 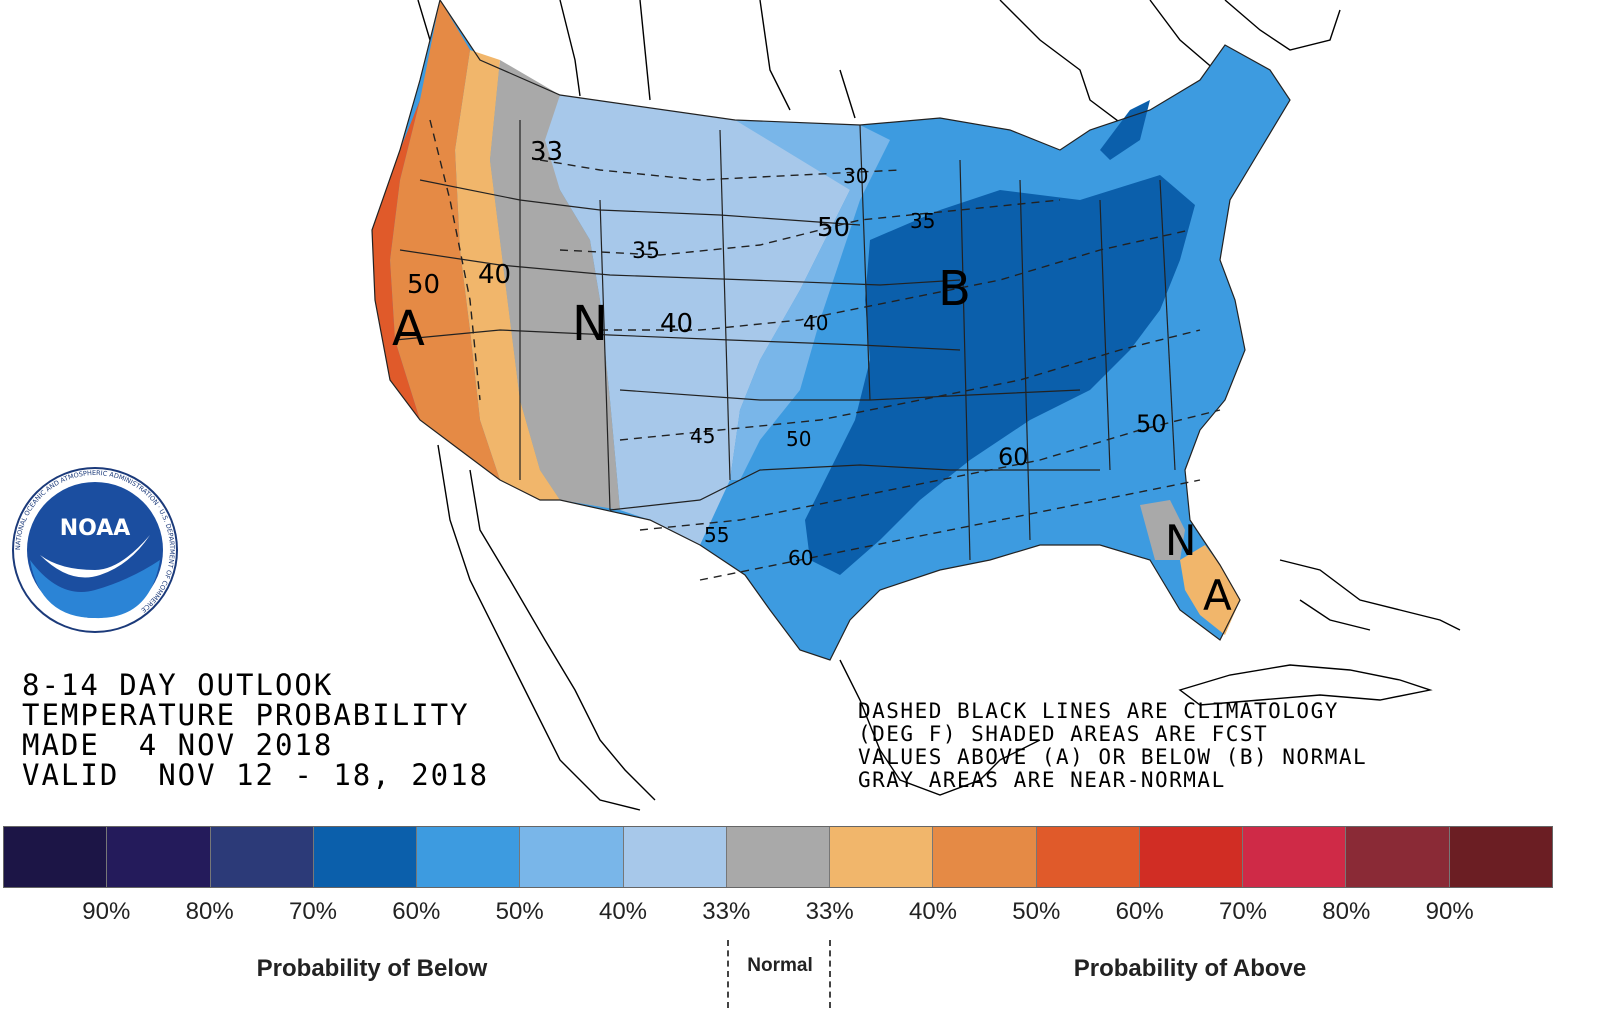 What do you see at coordinates (1098, 711) in the screenshot?
I see `note-line-1: DASHED BLACK LINES ARE CLIMATOLOGY` at bounding box center [1098, 711].